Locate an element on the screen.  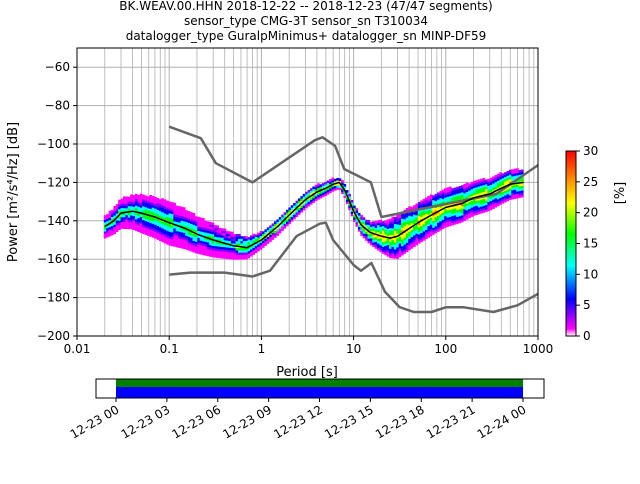
y-axis-label: Power [m²/s⁴/Hz] [dB] is located at coordinates (13, 192).